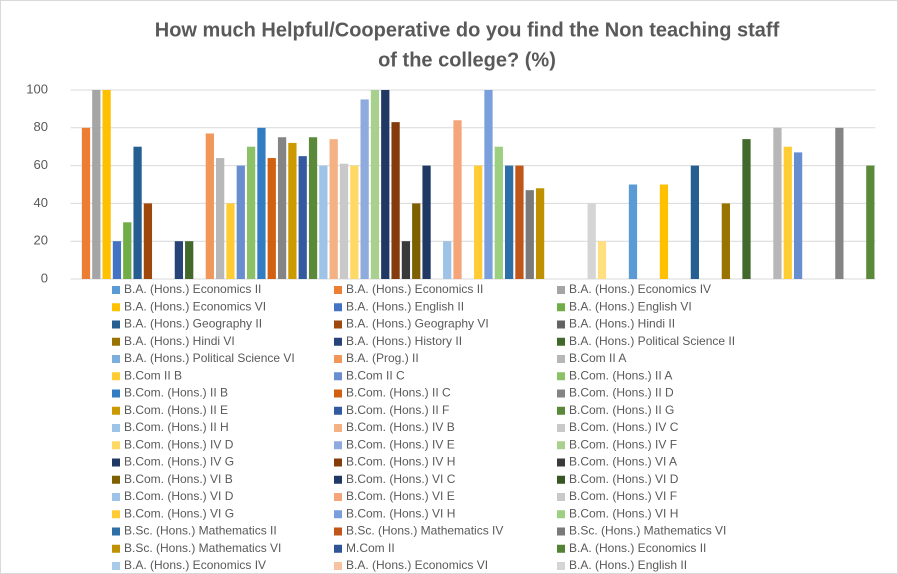  What do you see at coordinates (41, 202) in the screenshot?
I see `y-tick-label: 40` at bounding box center [41, 202].